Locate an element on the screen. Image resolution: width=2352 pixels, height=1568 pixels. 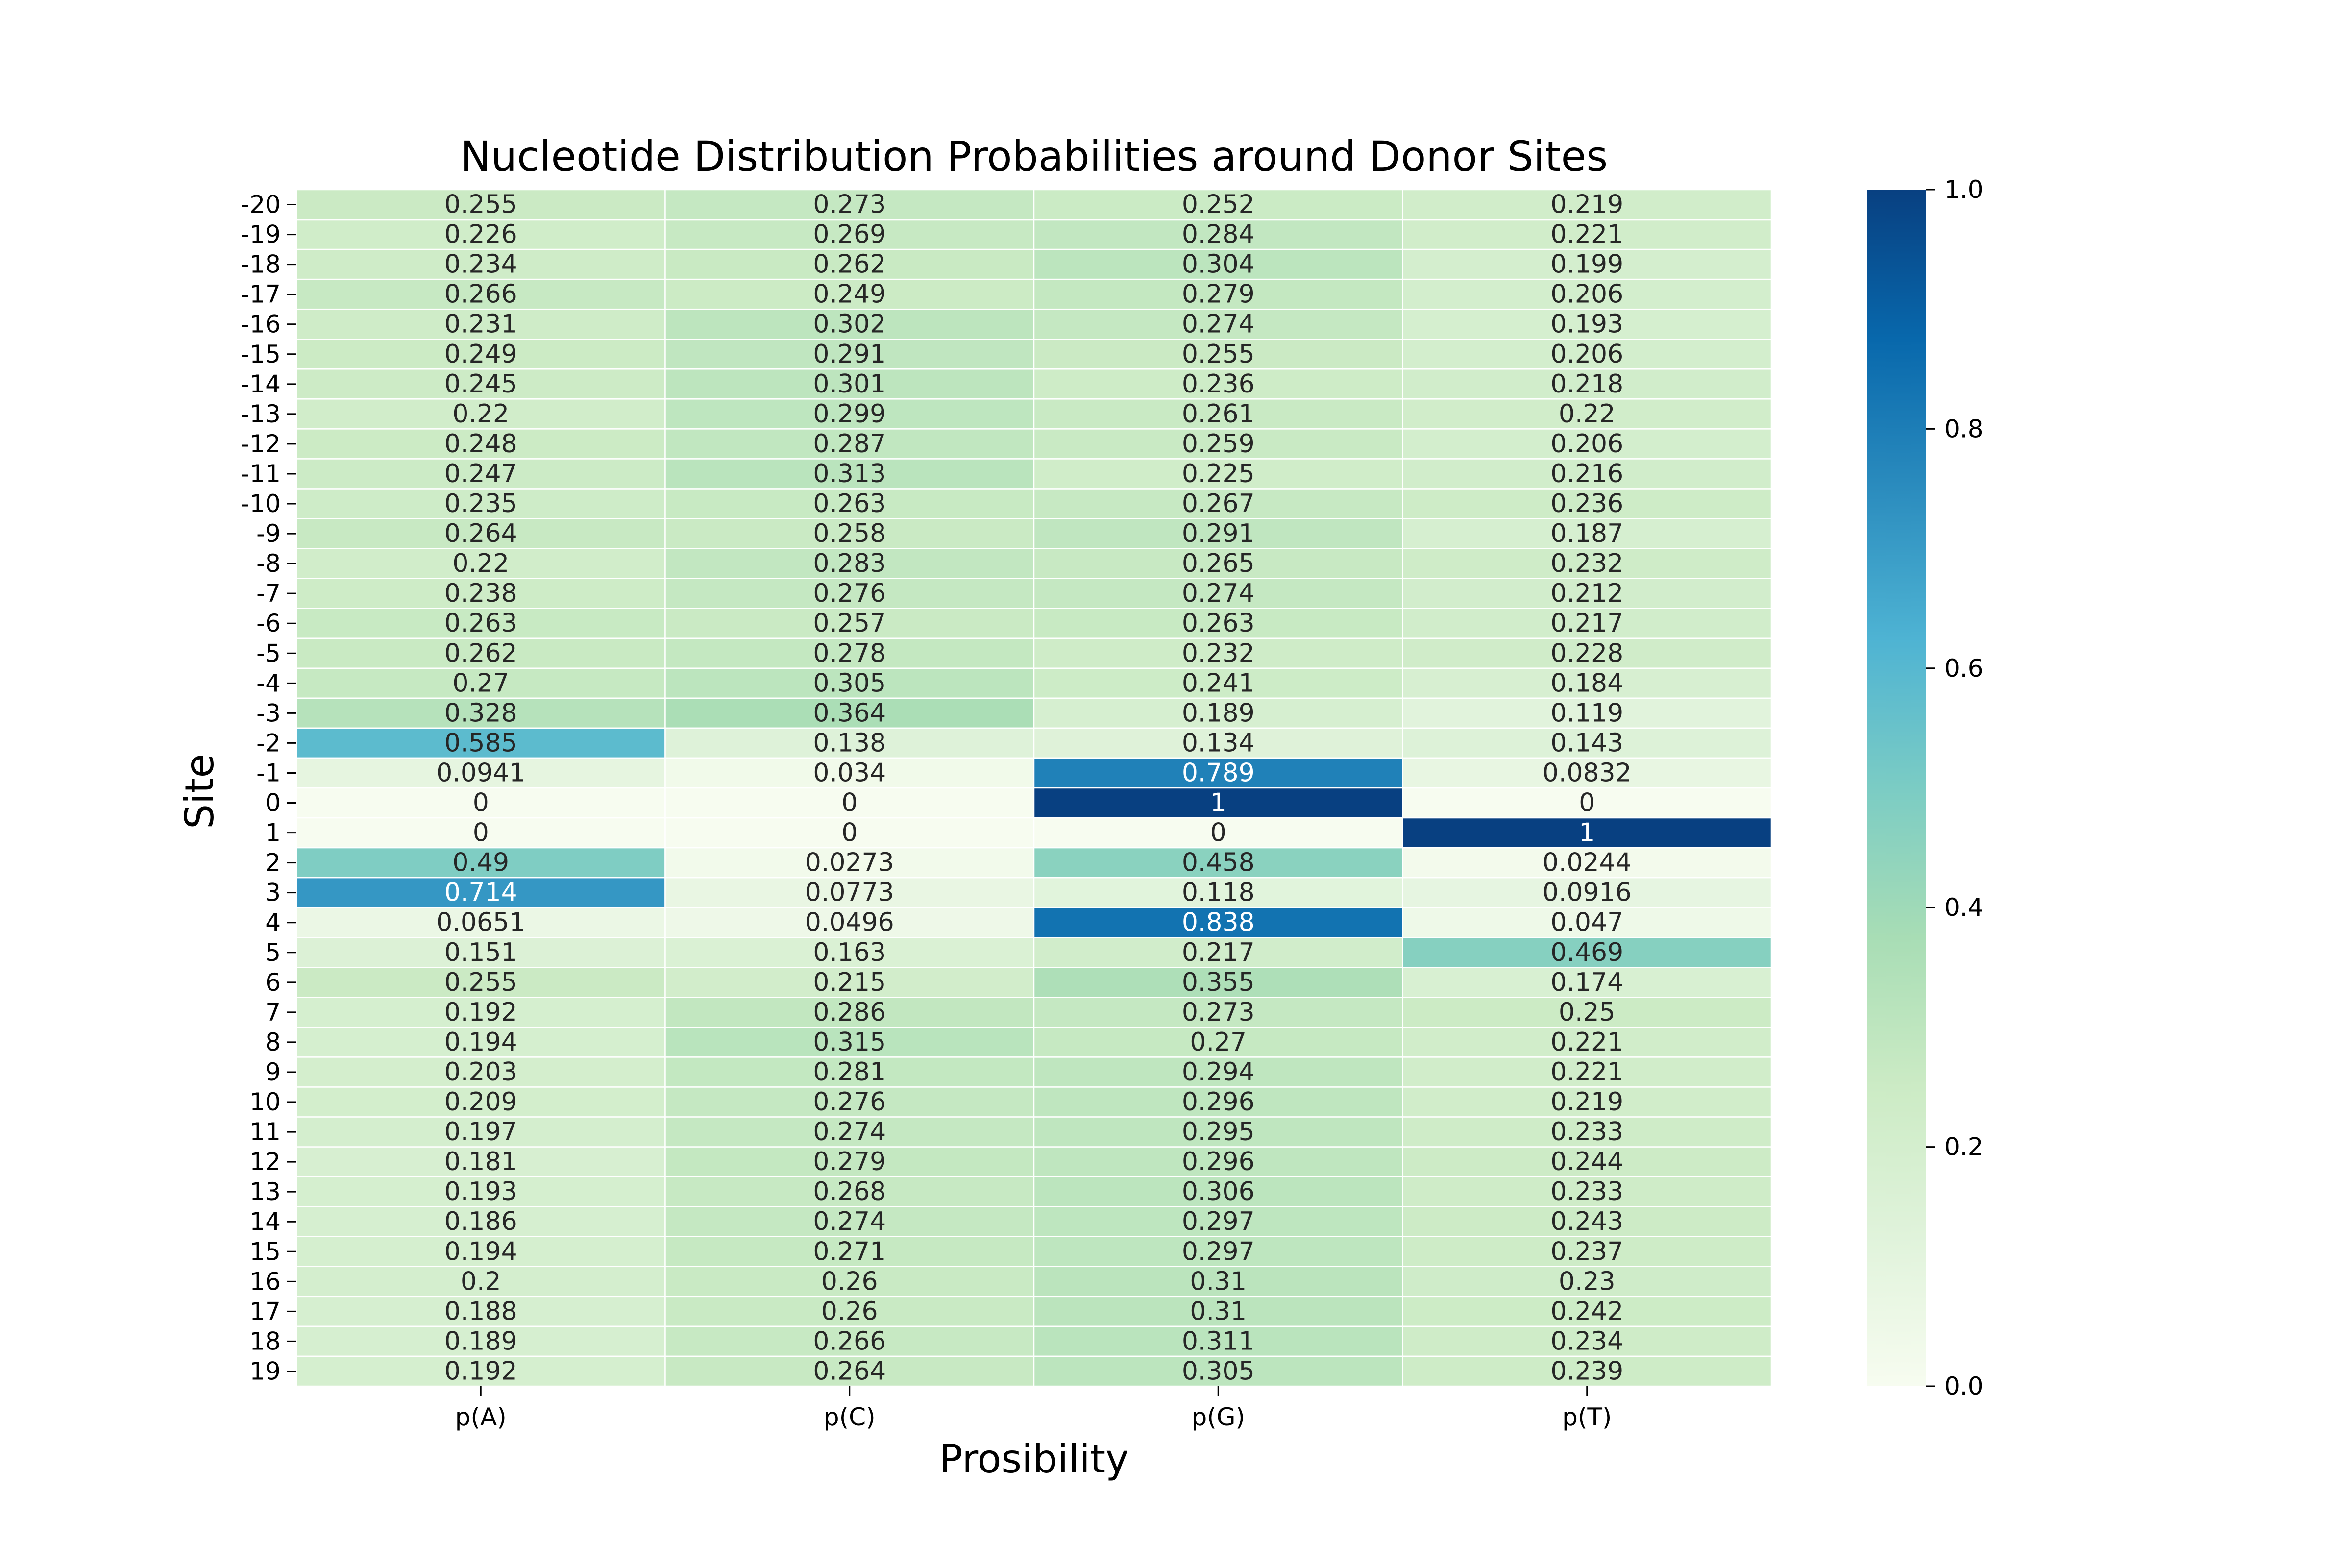
cell-value-label: 0.244 is located at coordinates (1586, 1161).